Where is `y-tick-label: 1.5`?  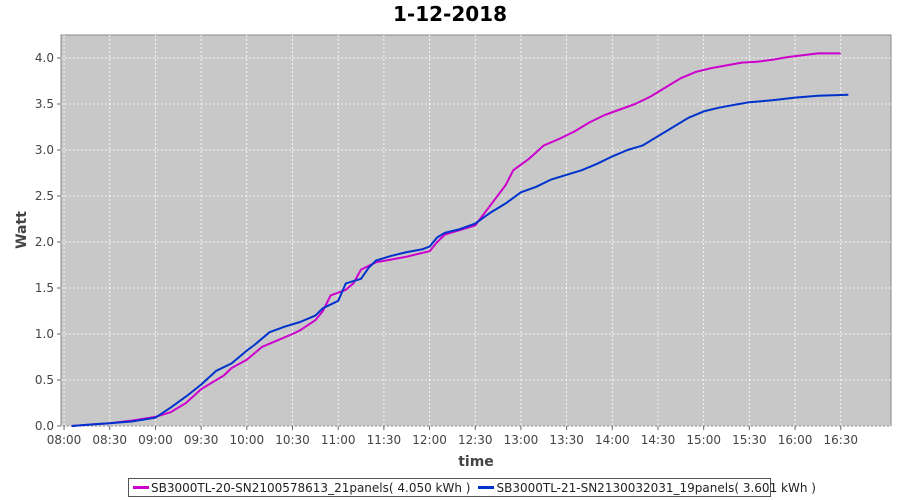
y-tick-label: 1.5 is located at coordinates (44, 288).